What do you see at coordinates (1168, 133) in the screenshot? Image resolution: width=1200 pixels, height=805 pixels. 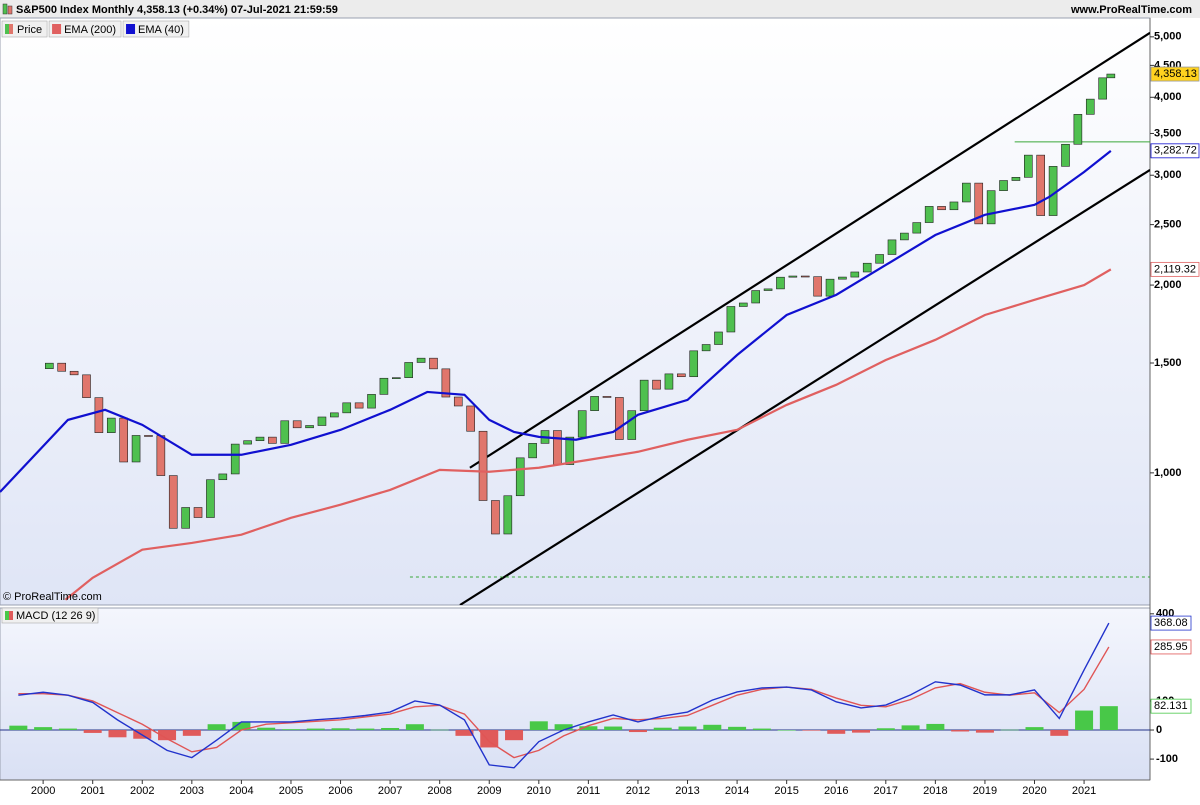 I see `y-tick-label: 3,500` at bounding box center [1168, 133].